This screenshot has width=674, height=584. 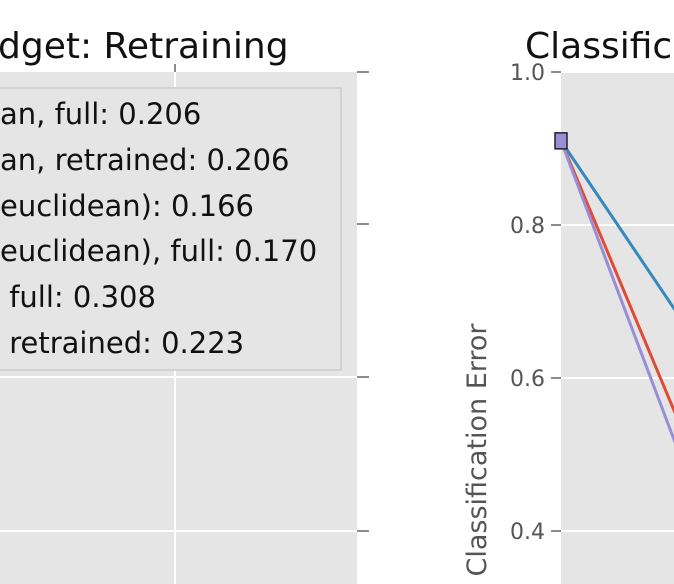 I want to click on y-tick-label: 0.6, so click(x=527, y=379).